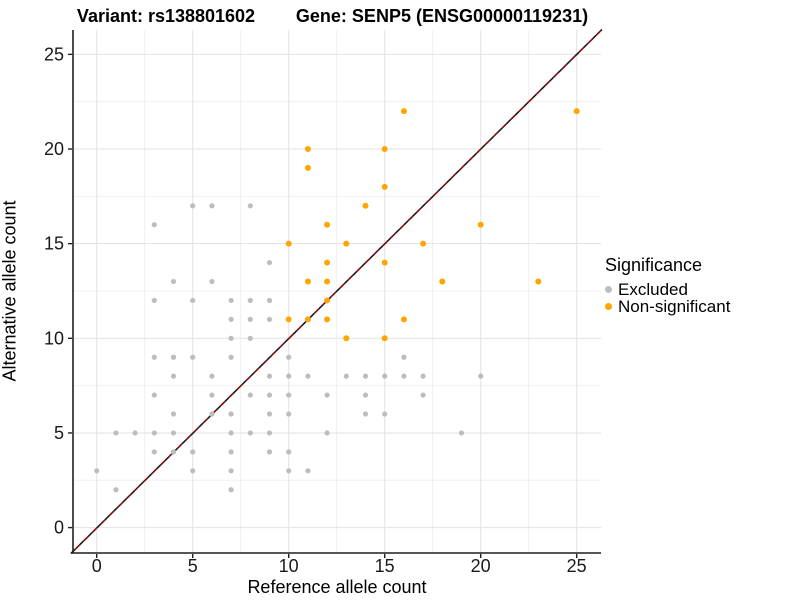  I want to click on legend-item-nonsignificant: Non-significant, so click(667, 306).